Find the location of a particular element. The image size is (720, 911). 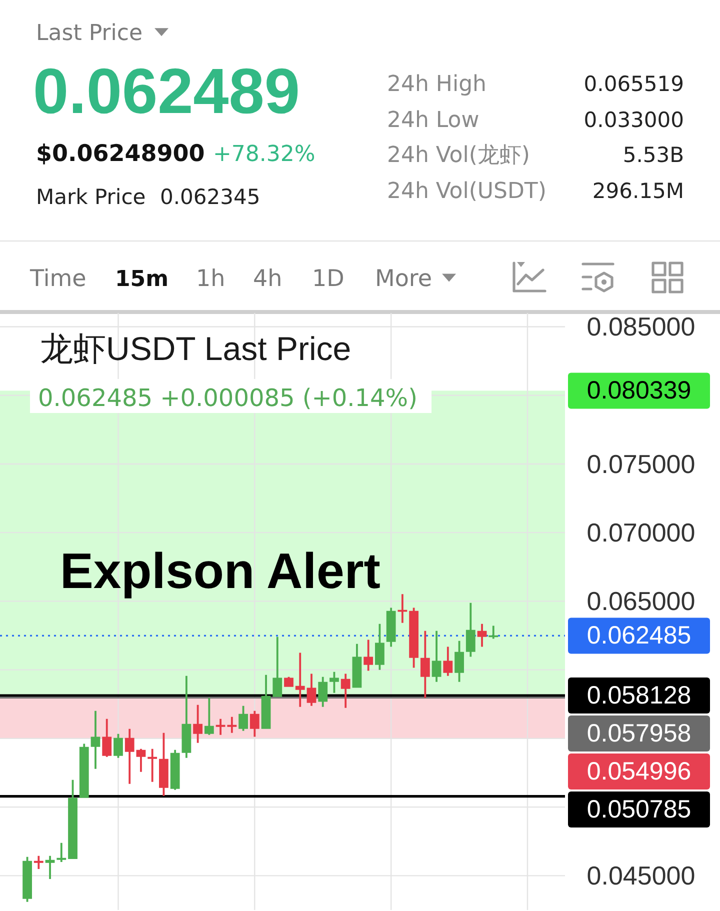

text: 296.15M is located at coordinates (638, 191).